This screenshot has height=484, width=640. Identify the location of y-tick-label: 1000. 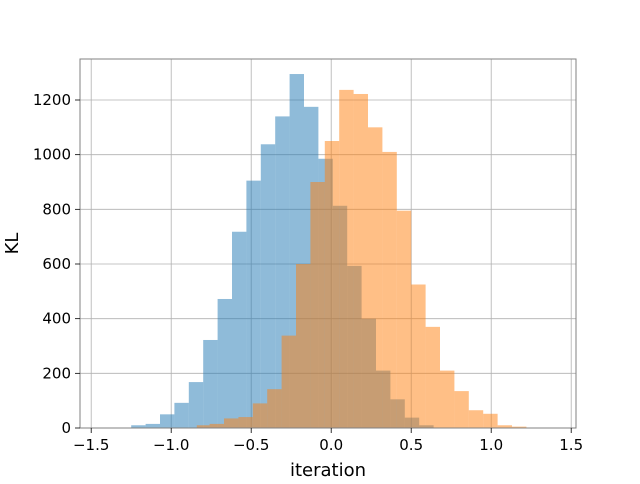
(52, 155).